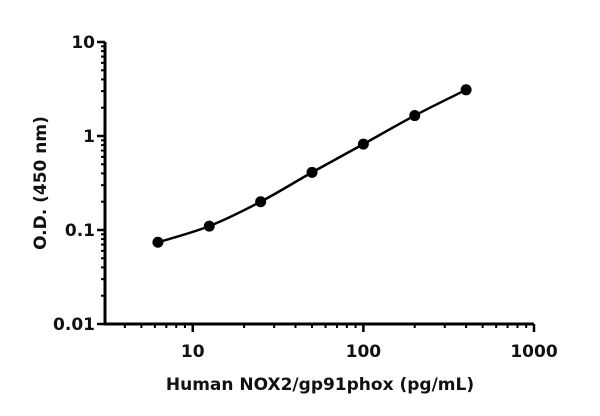  What do you see at coordinates (533, 352) in the screenshot?
I see `x-tick-label: 1000` at bounding box center [533, 352].